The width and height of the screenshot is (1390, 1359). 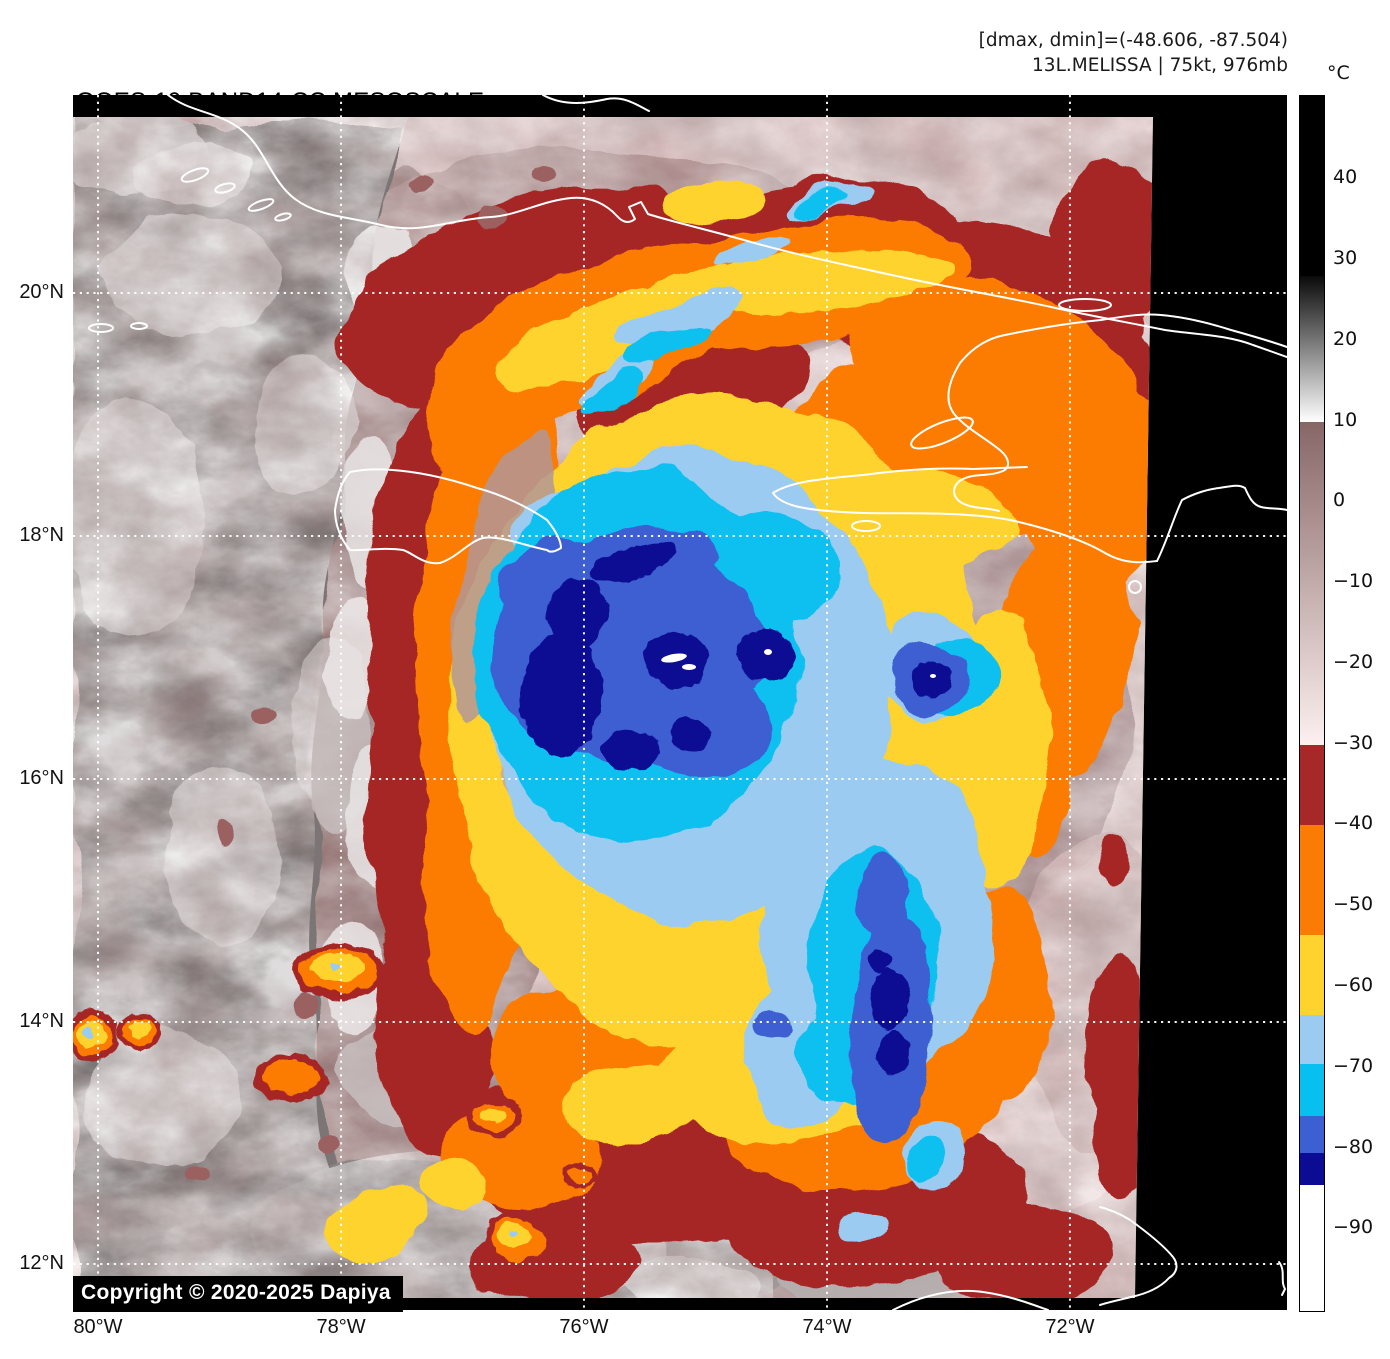 I want to click on copyright-badge: Copyright © 2020-2025 Dapiya, so click(x=238, y=1294).